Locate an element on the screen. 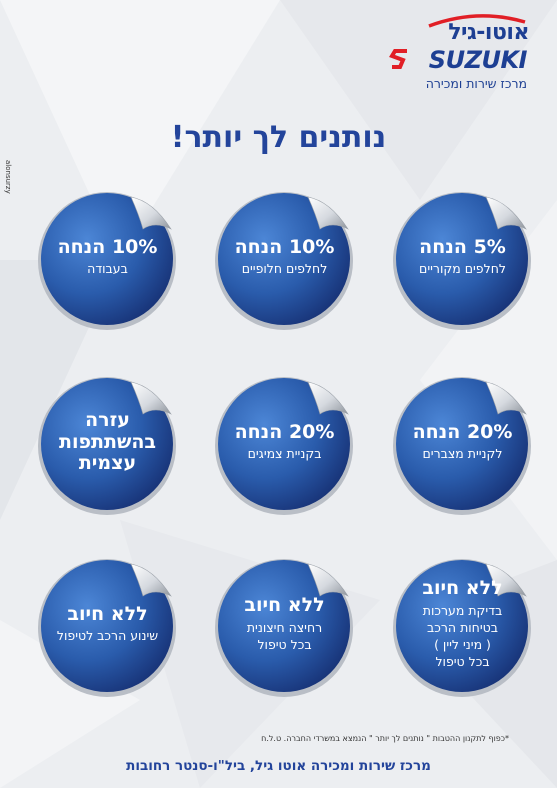 This screenshot has width=557, height=788. offer-badge: 10% הנחה בעבודה is located at coordinates (107, 257).